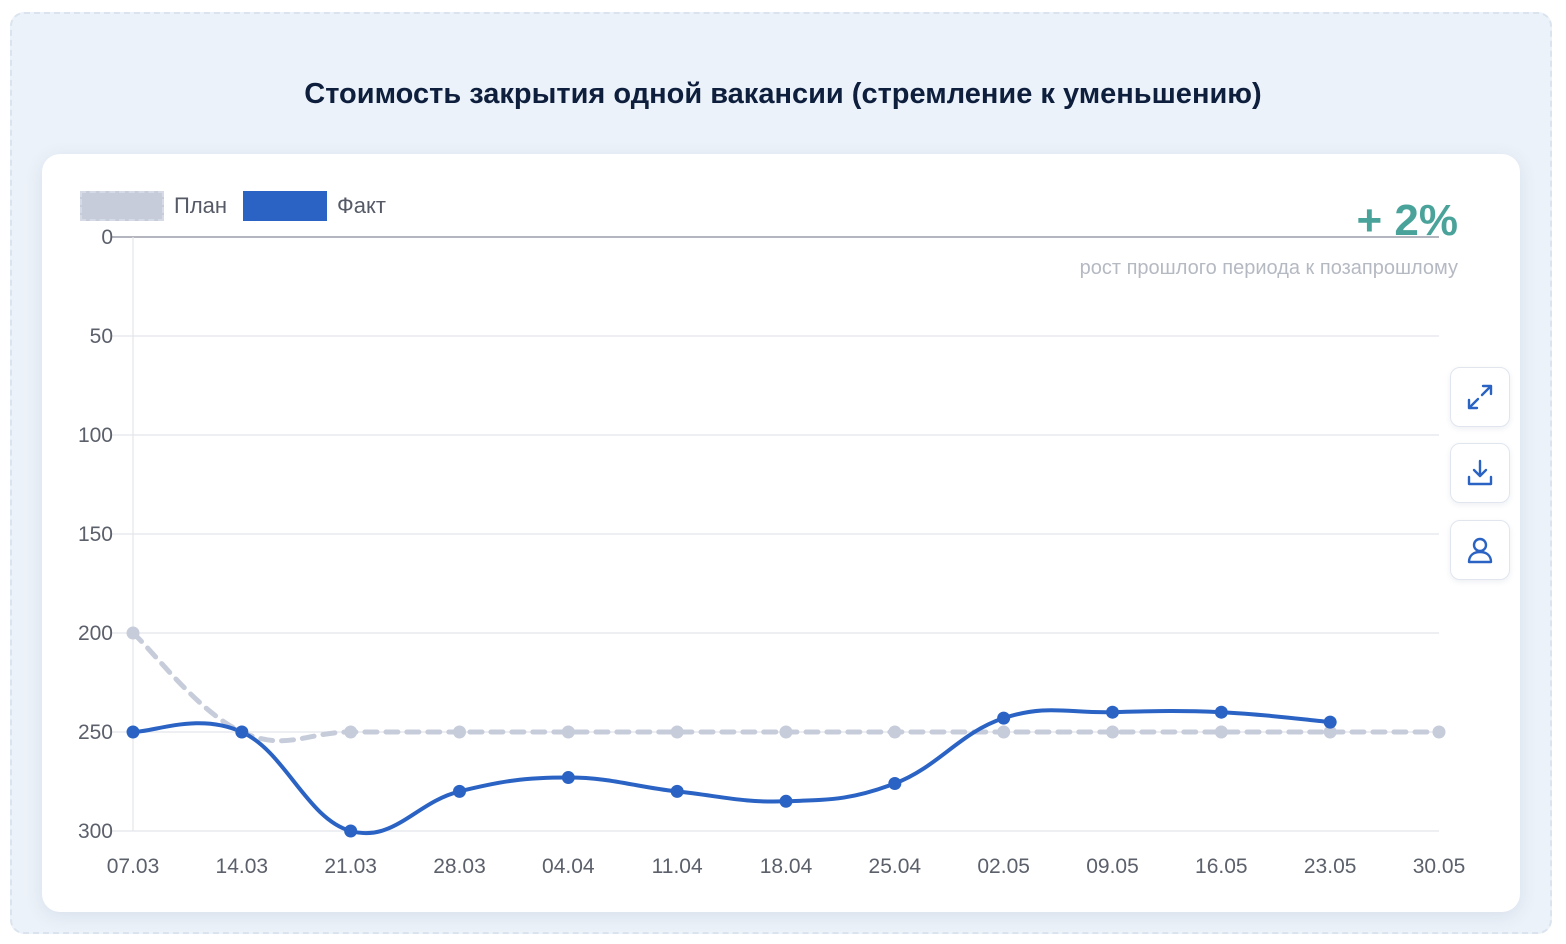 This screenshot has width=1566, height=944. I want to click on expand-icon, so click(1480, 397).